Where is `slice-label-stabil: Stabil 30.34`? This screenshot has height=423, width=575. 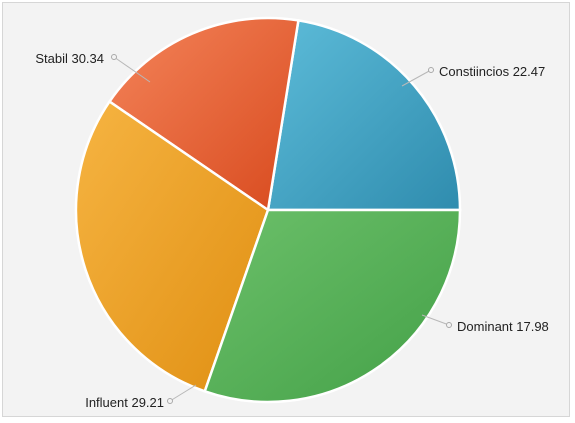 slice-label-stabil: Stabil 30.34 is located at coordinates (69, 58).